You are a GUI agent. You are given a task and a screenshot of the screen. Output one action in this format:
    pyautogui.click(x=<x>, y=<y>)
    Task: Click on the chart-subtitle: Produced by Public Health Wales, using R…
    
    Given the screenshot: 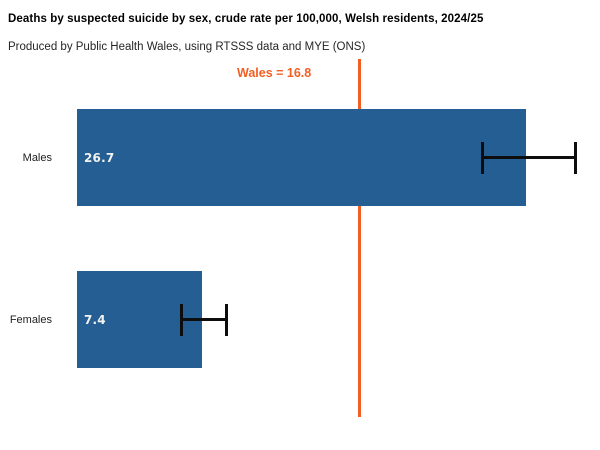 What is the action you would take?
    pyautogui.click(x=187, y=47)
    